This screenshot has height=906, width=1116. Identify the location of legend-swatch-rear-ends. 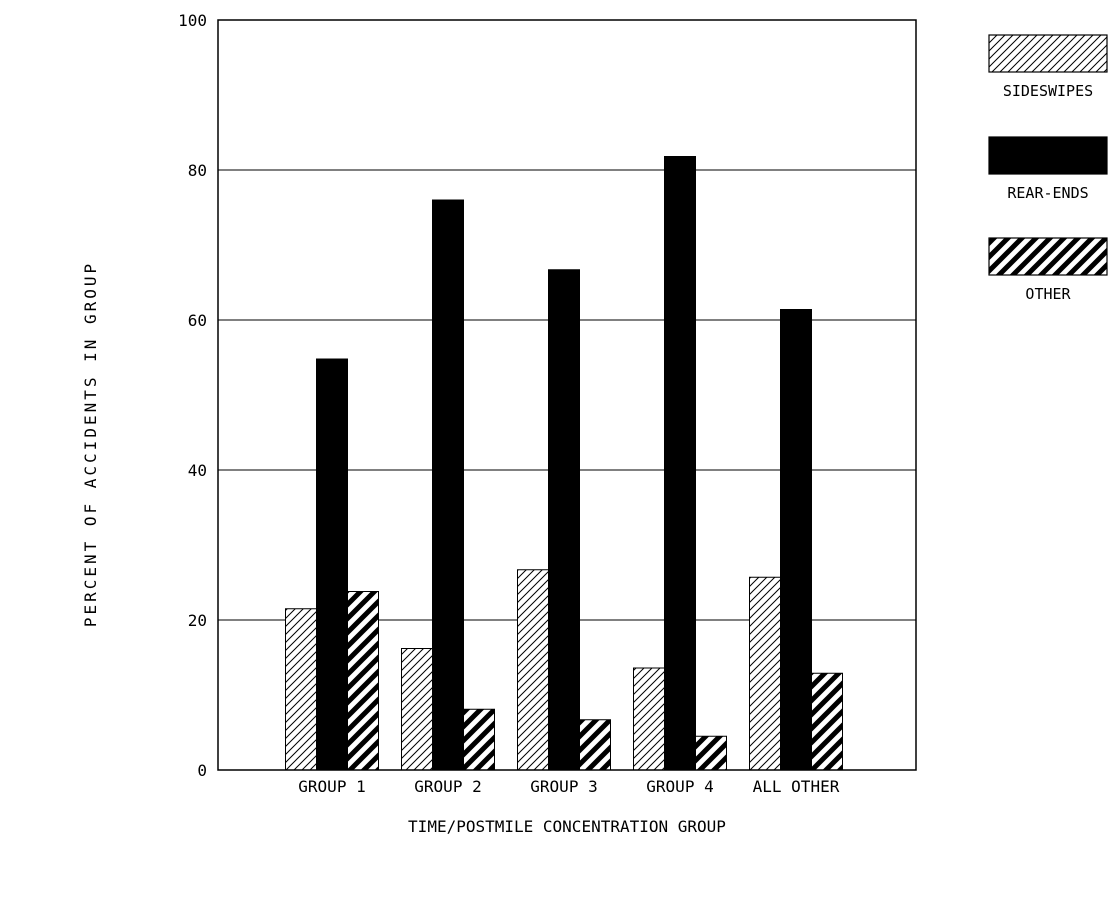
(1048, 155).